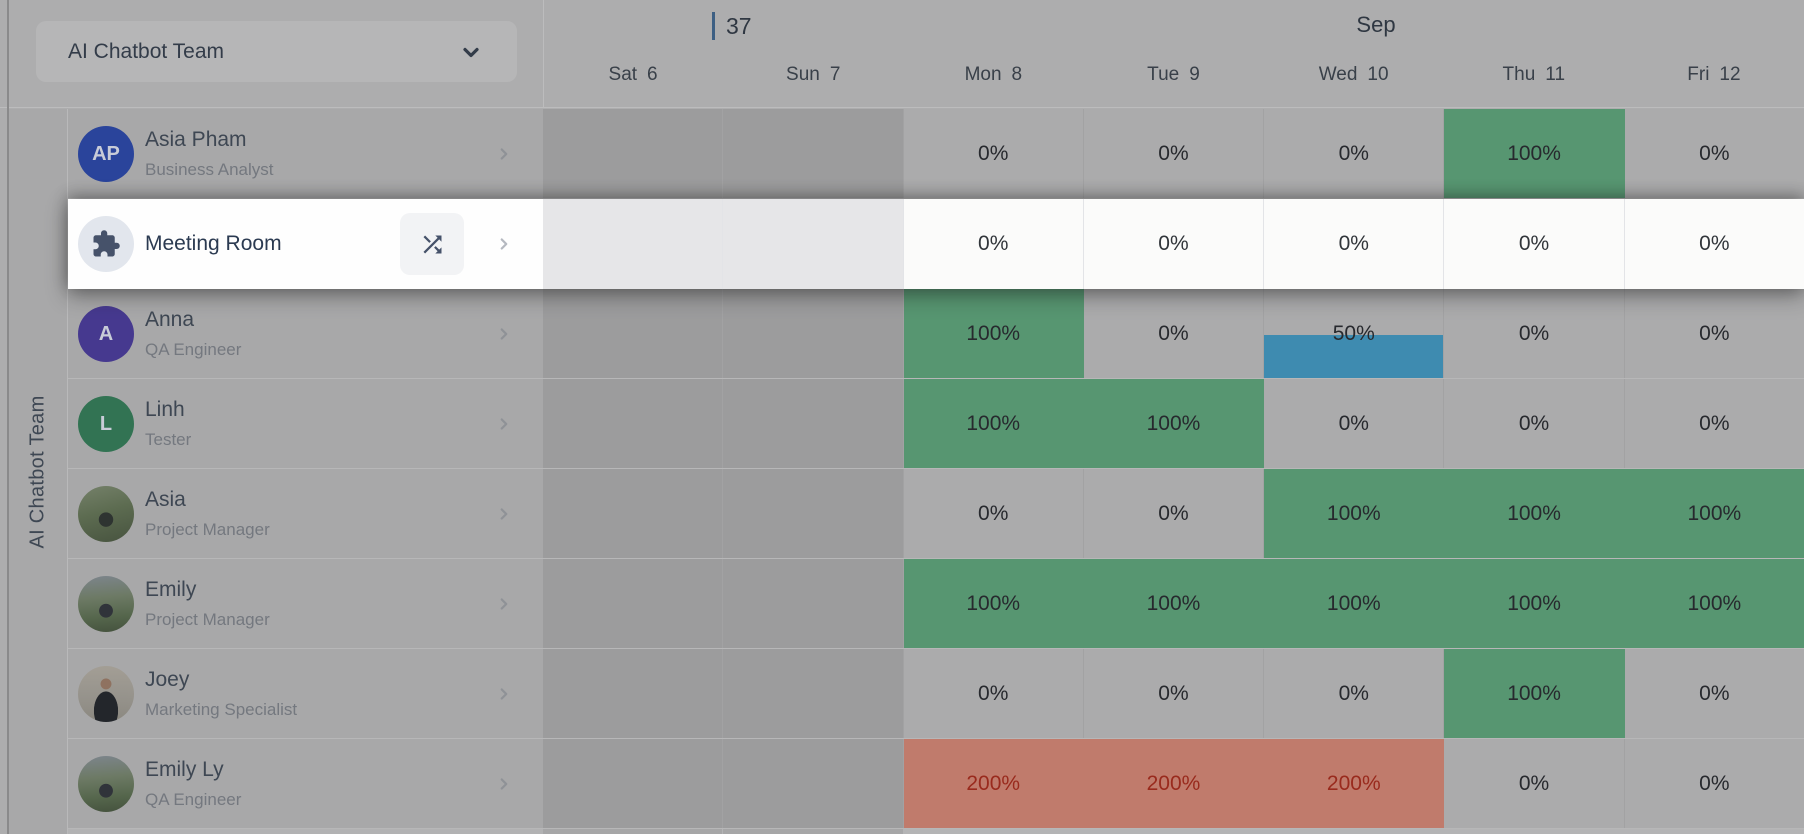  What do you see at coordinates (1338, 74) in the screenshot?
I see `day-name: Wed` at bounding box center [1338, 74].